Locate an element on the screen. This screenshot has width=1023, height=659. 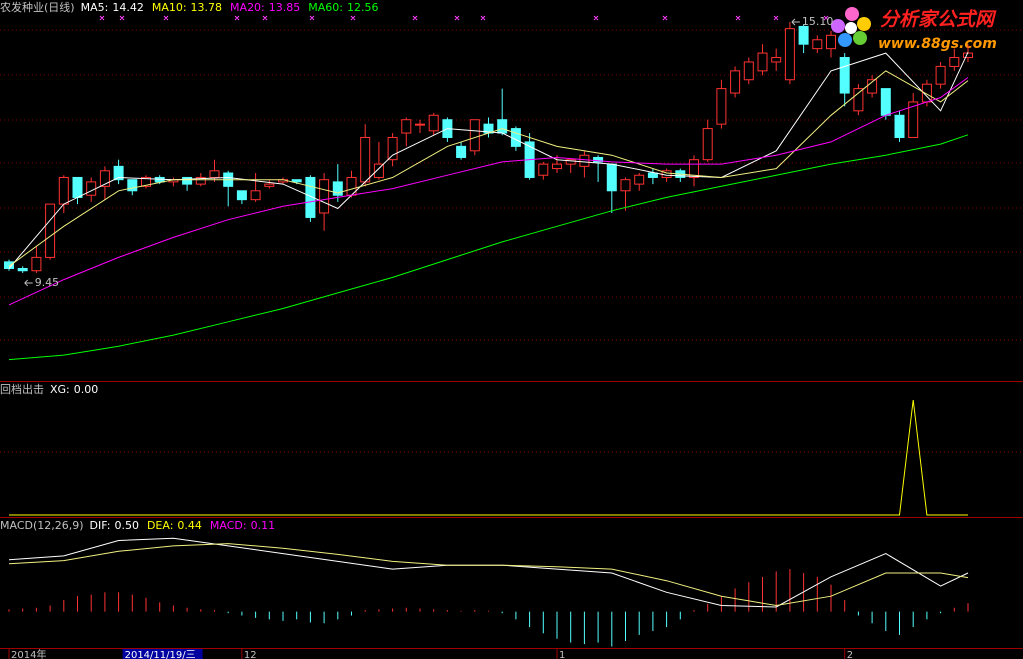
panel-title: 回档出击 is located at coordinates (22, 389).